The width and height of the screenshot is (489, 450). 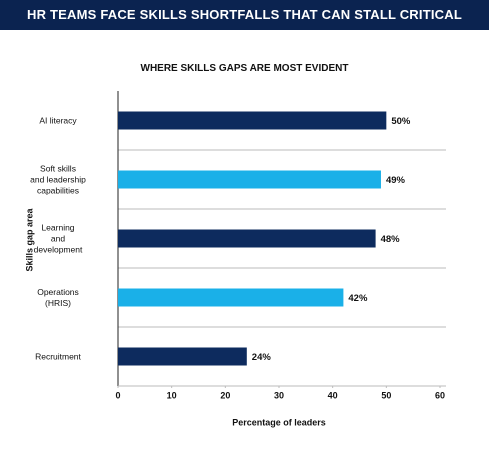 What do you see at coordinates (391, 239) in the screenshot?
I see `value-label: 48%` at bounding box center [391, 239].